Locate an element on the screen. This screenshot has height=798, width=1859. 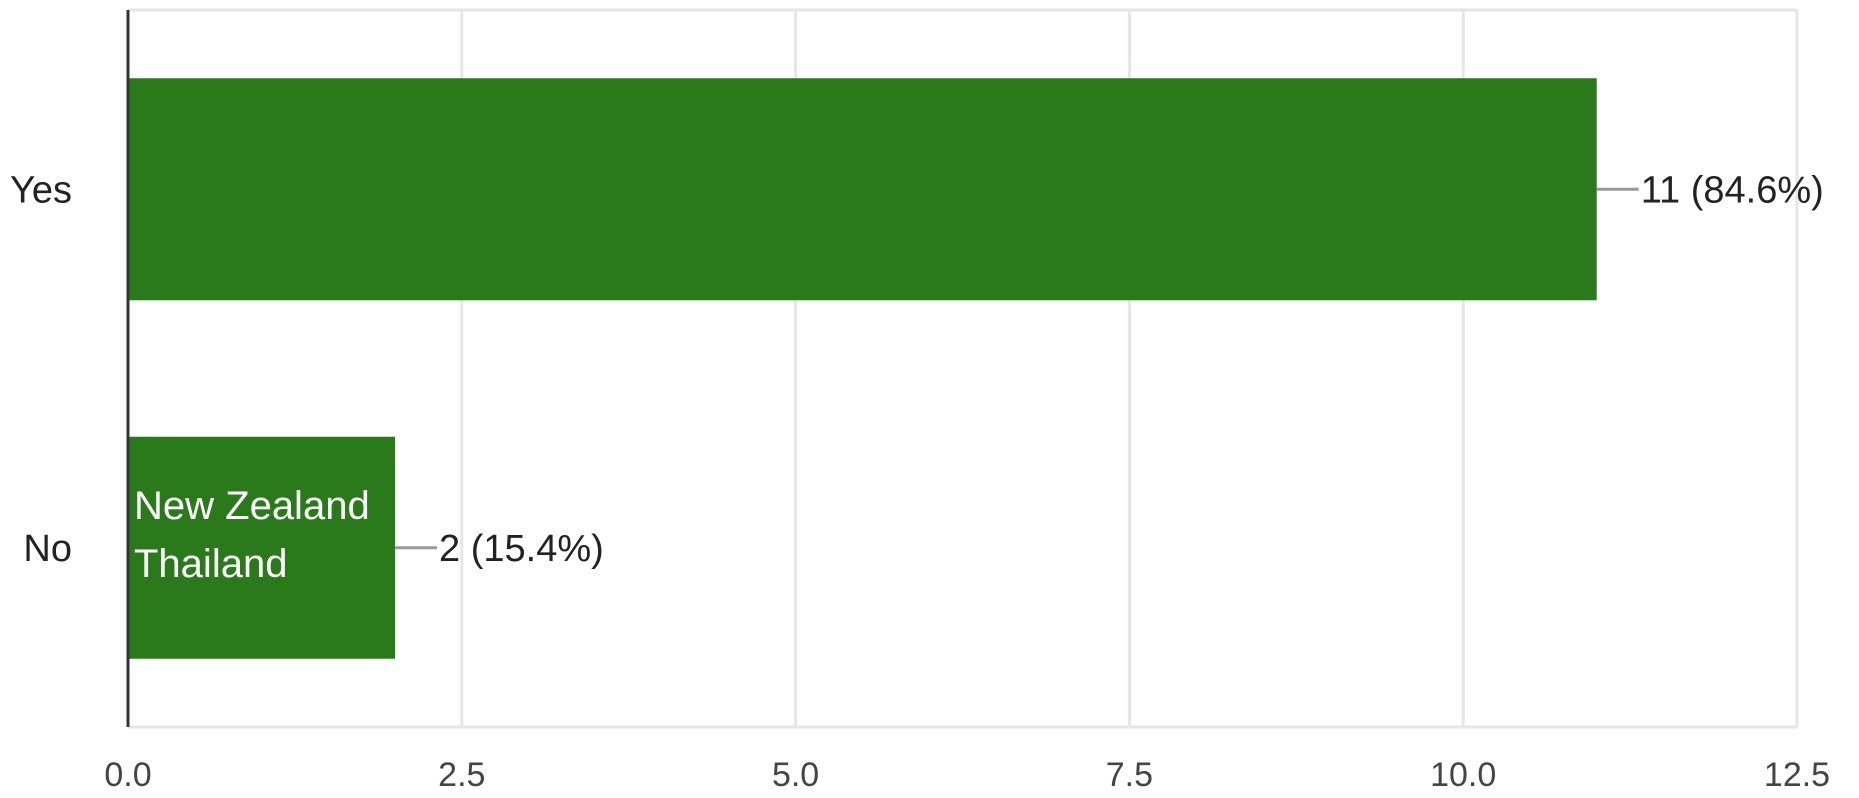
x-tick-label: 0.0 is located at coordinates (127, 774).